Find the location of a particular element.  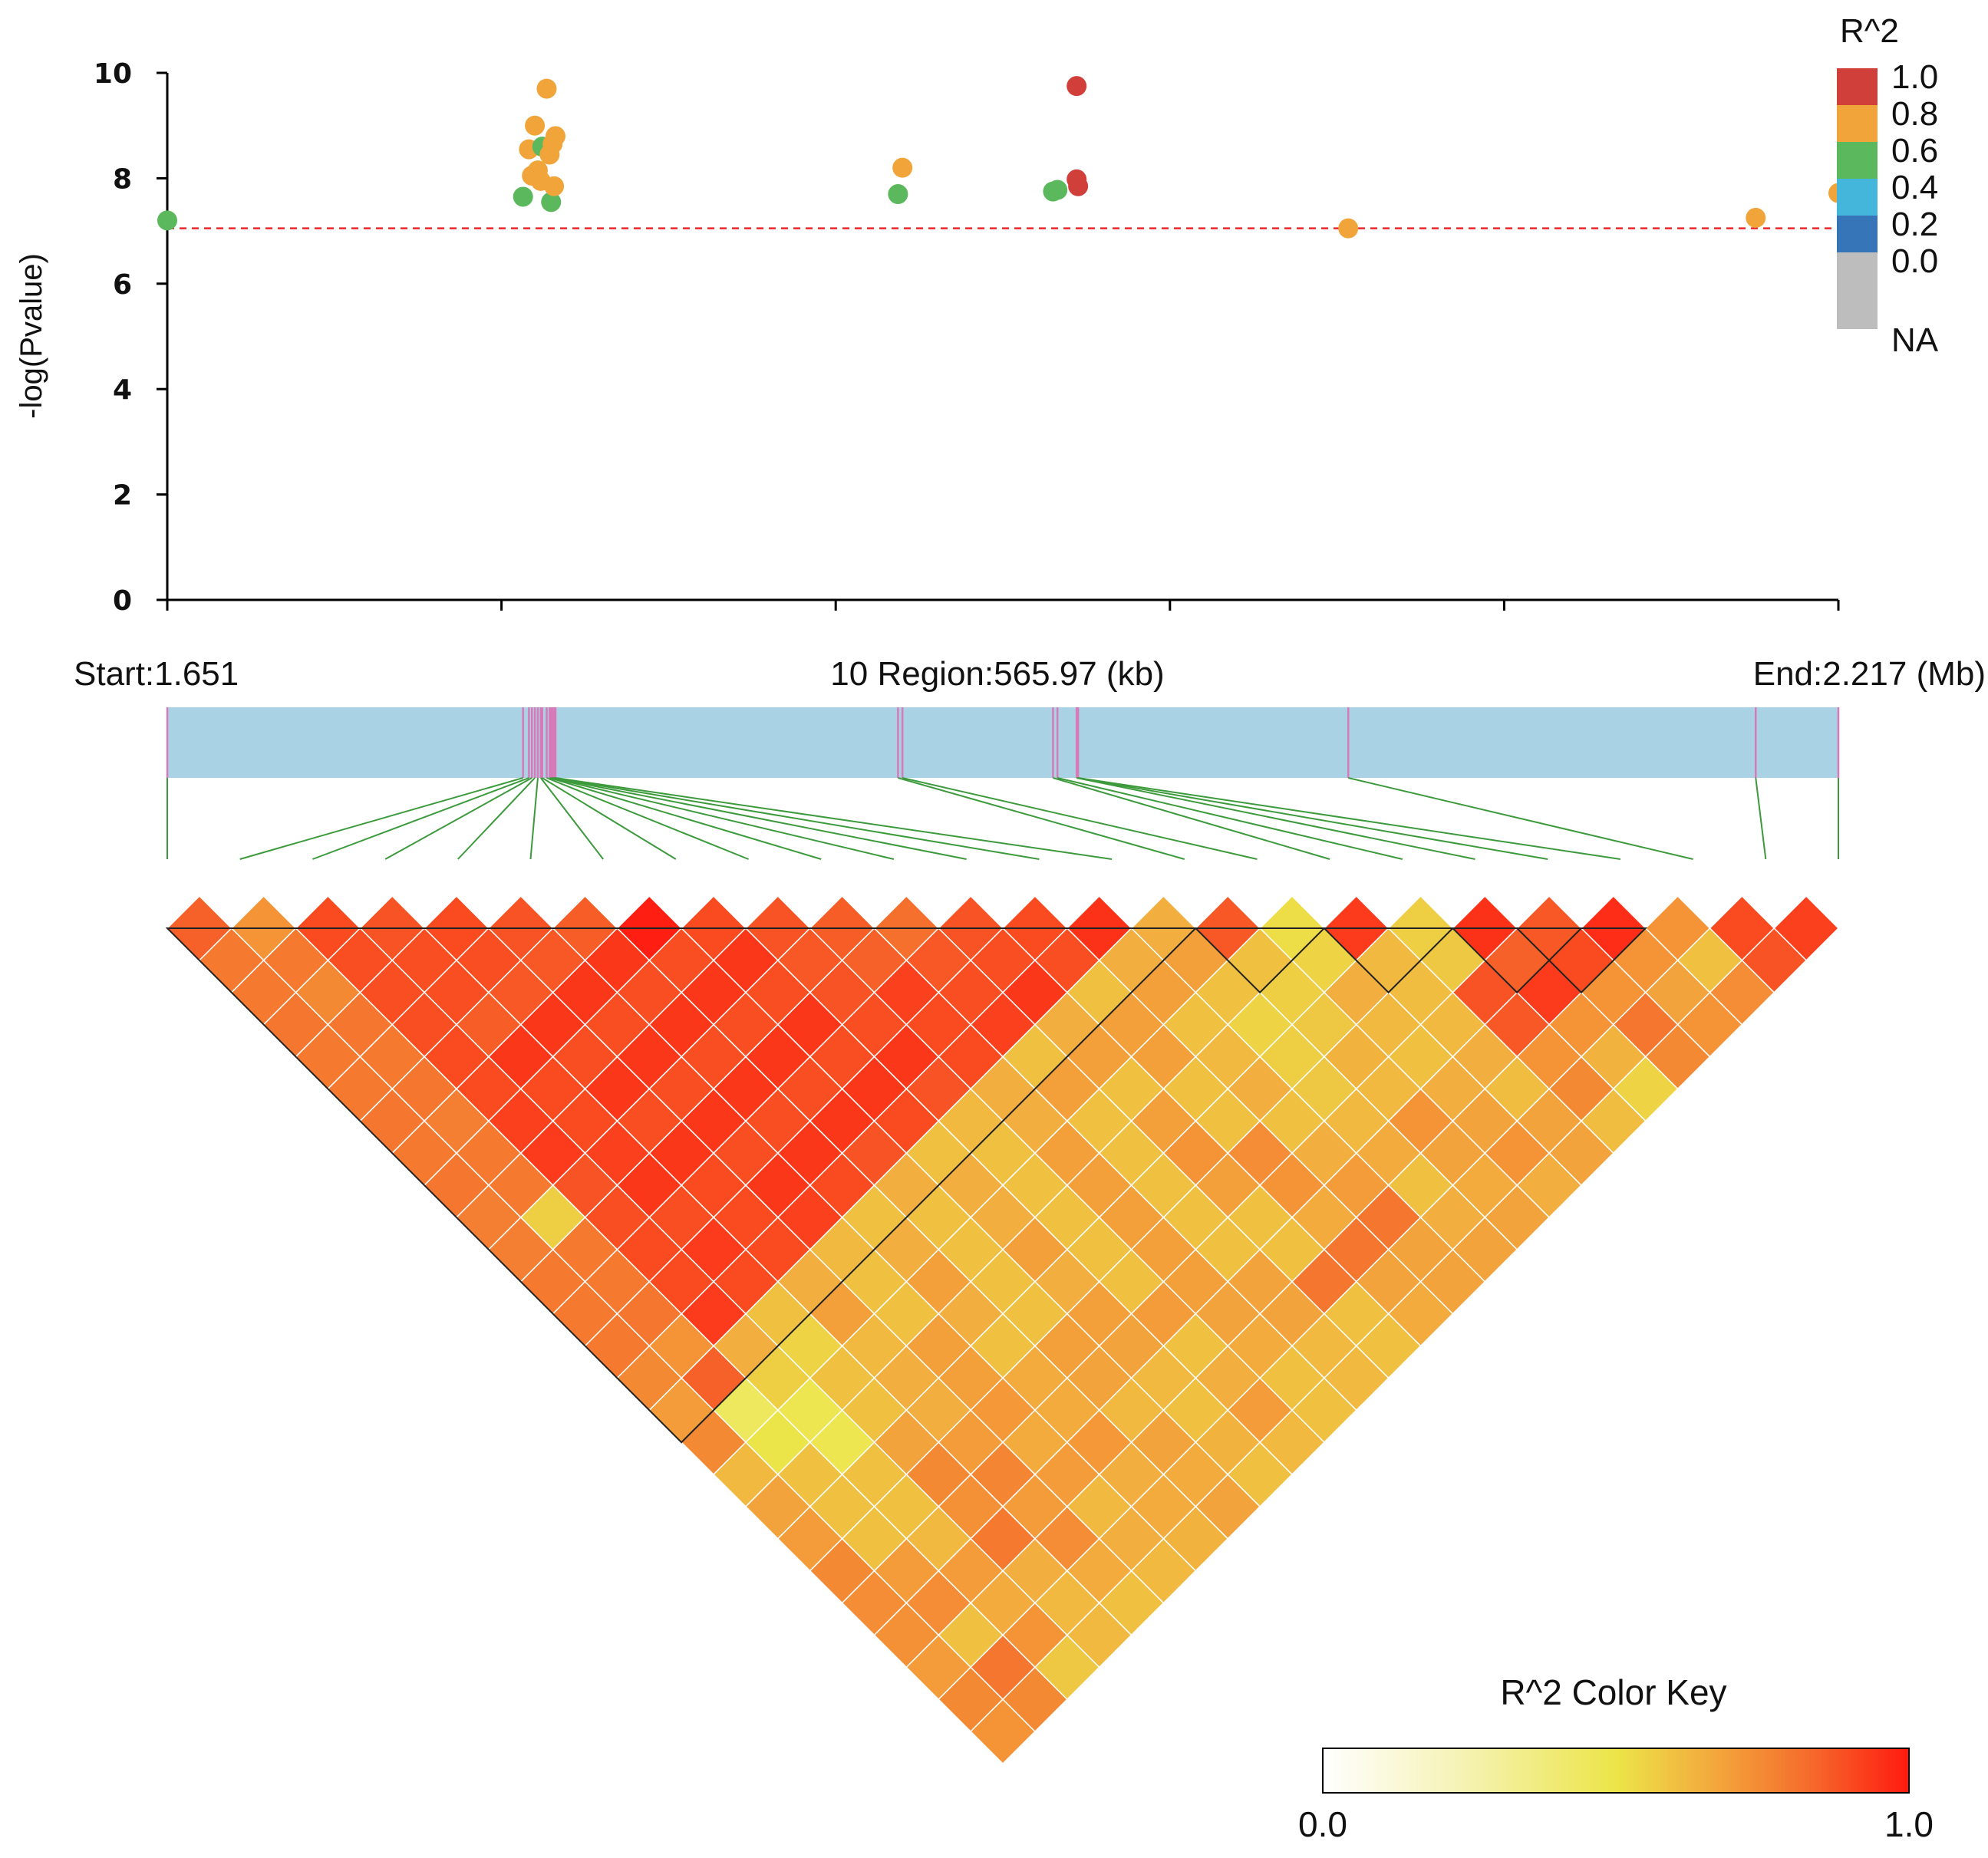

r2-legend-label: 0.4 is located at coordinates (1914, 187).